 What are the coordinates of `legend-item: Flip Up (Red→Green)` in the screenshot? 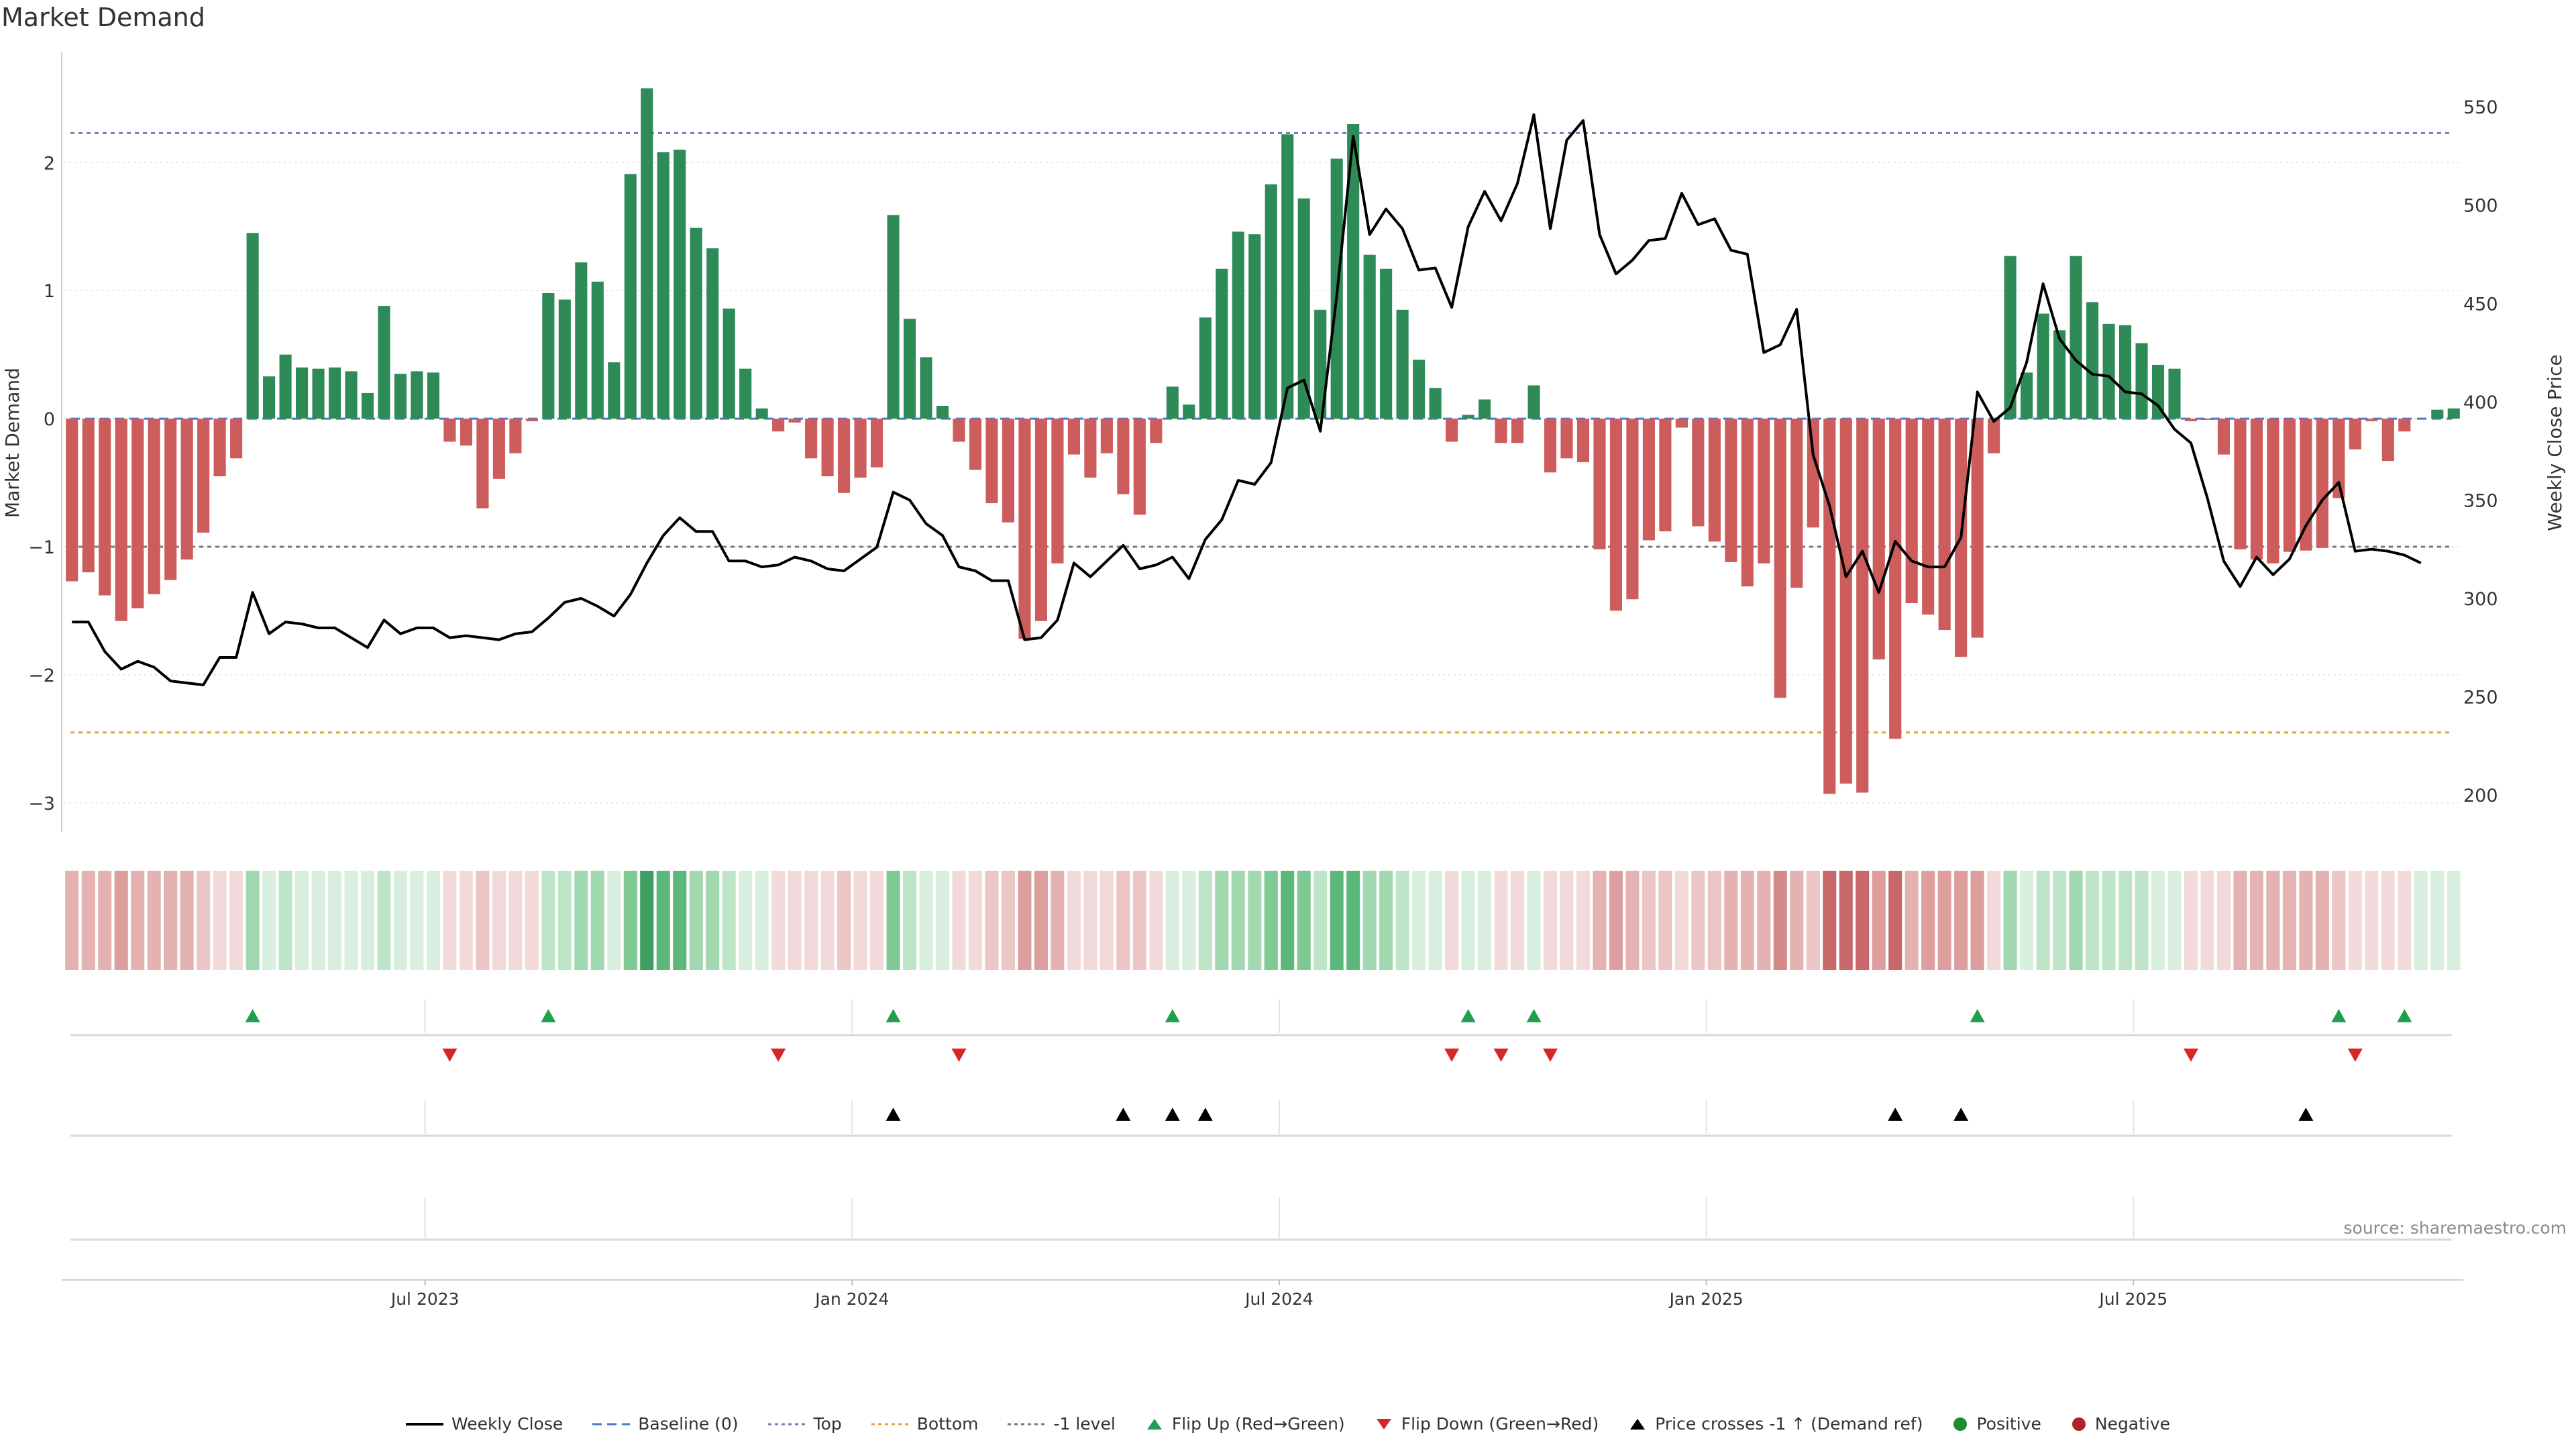 It's located at (1245, 1424).